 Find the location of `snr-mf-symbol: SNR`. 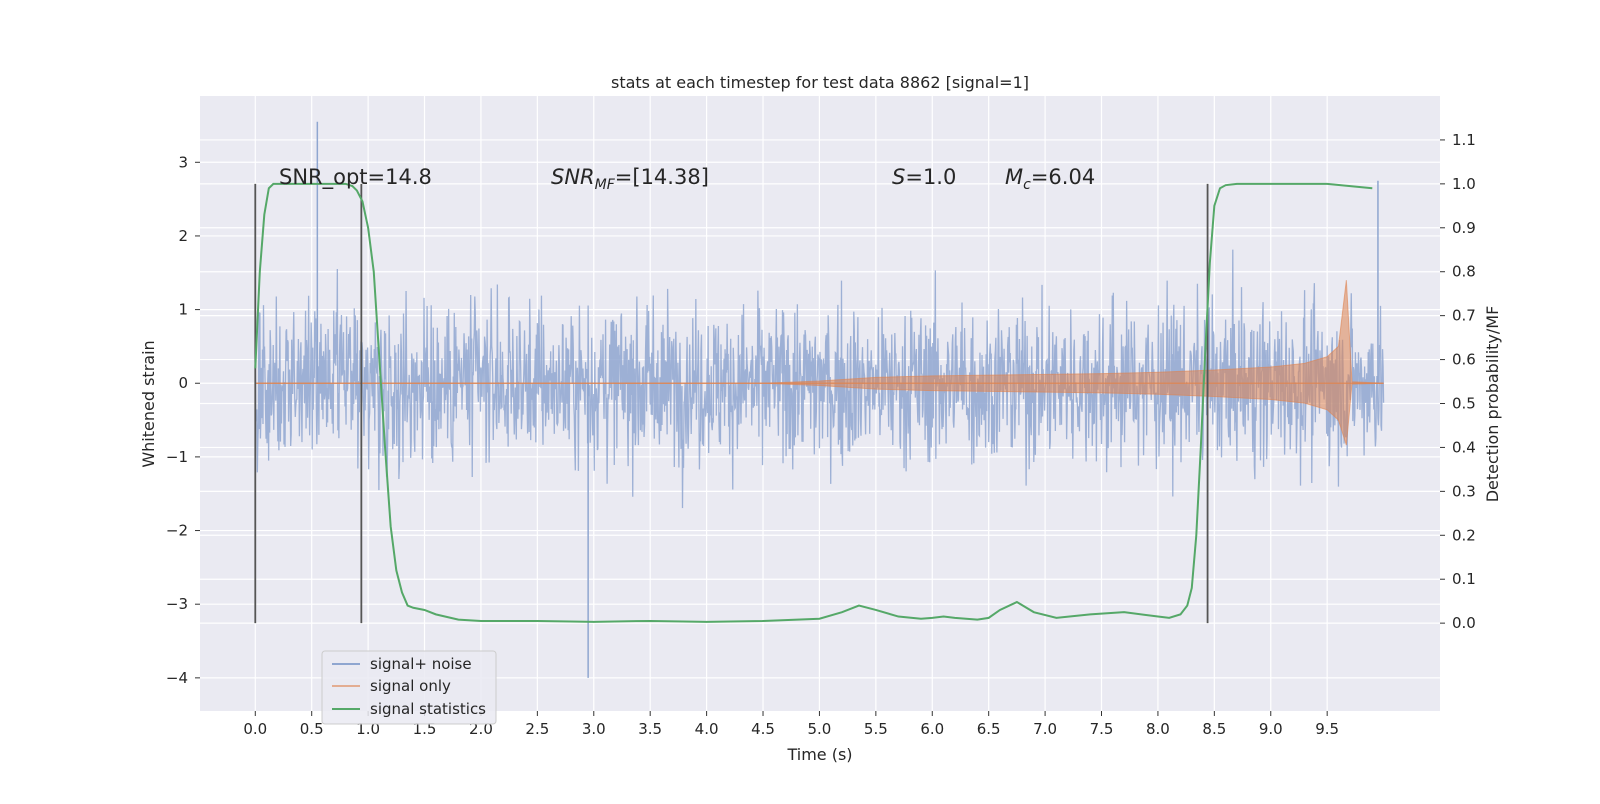

snr-mf-symbol: SNR is located at coordinates (573, 177).